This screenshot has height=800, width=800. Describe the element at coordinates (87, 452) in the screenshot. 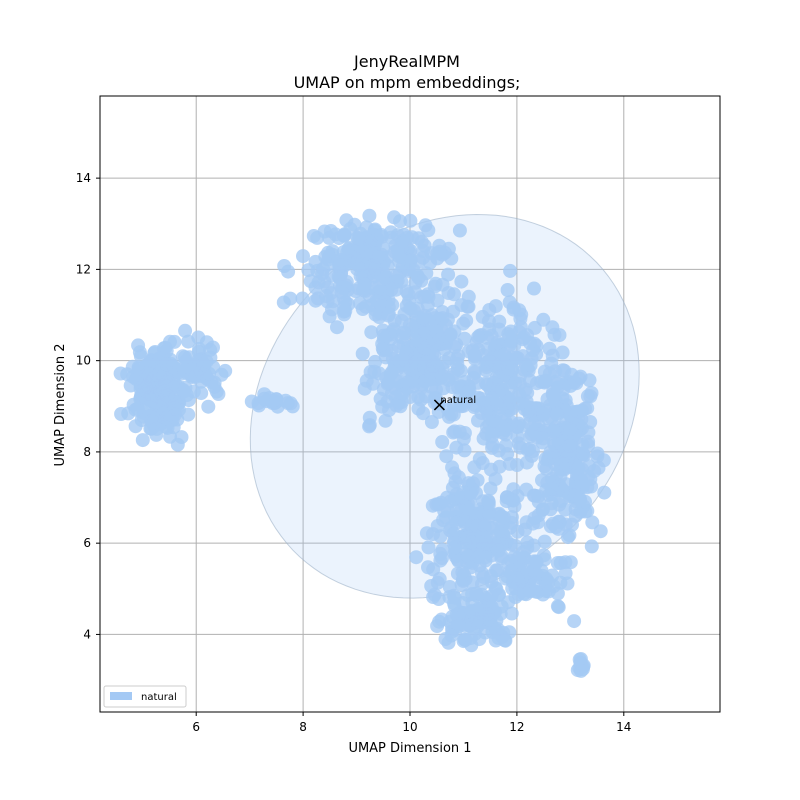

I see `y-tick-label: 8` at that location.